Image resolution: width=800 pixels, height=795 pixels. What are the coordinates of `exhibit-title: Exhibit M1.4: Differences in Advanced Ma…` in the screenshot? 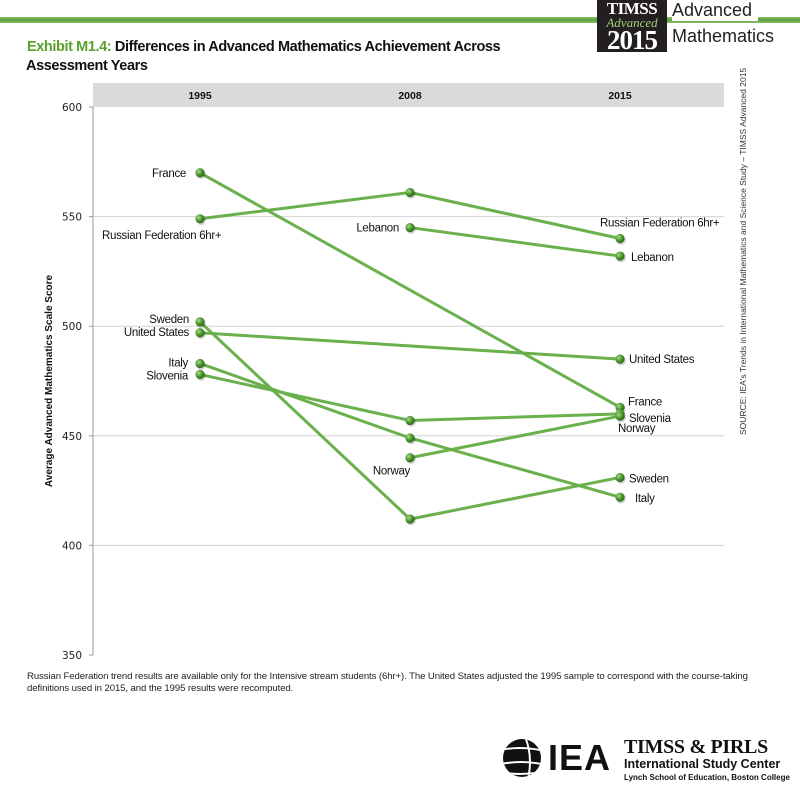 It's located at (286, 57).